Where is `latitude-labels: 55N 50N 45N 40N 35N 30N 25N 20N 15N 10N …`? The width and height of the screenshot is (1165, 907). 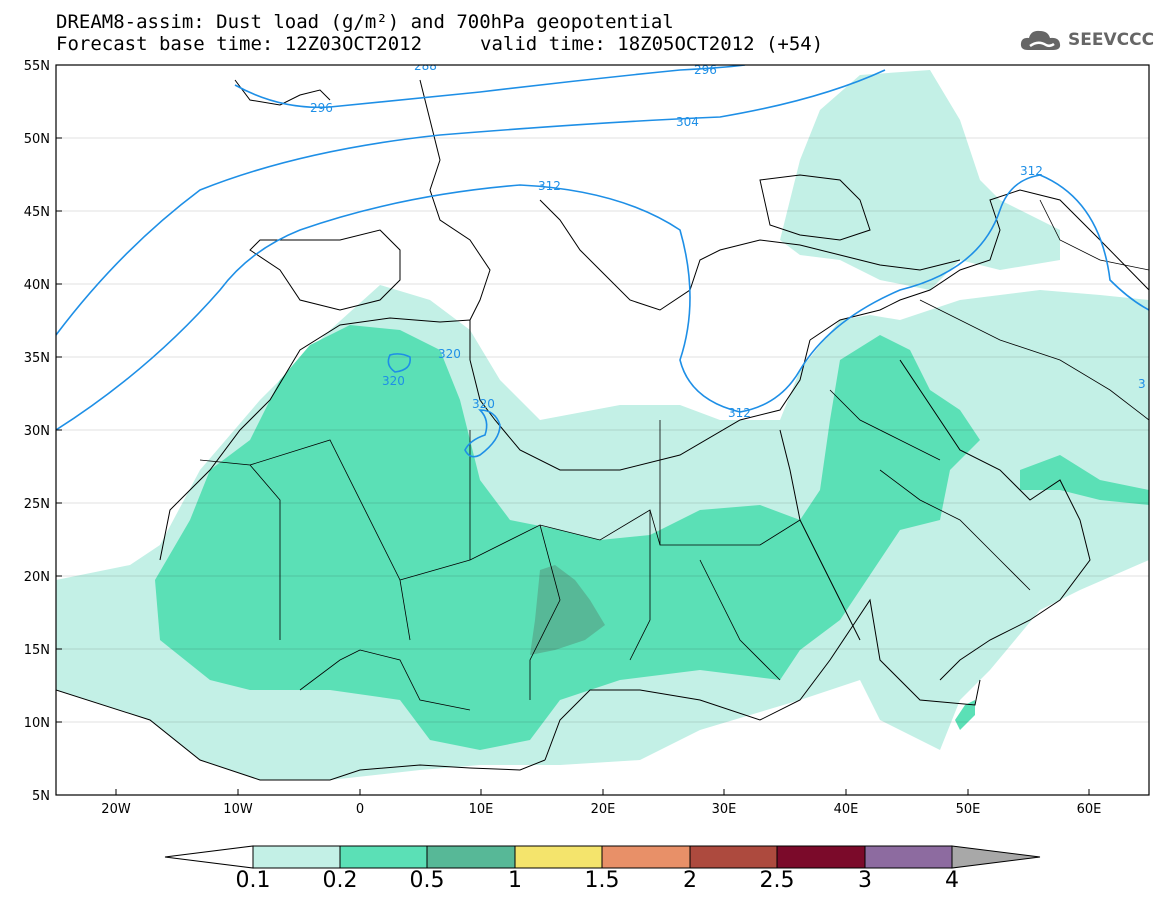
latitude-labels: 55N 50N 45N 40N 35N 30N 25N 20N 15N 10N … is located at coordinates (37, 431).